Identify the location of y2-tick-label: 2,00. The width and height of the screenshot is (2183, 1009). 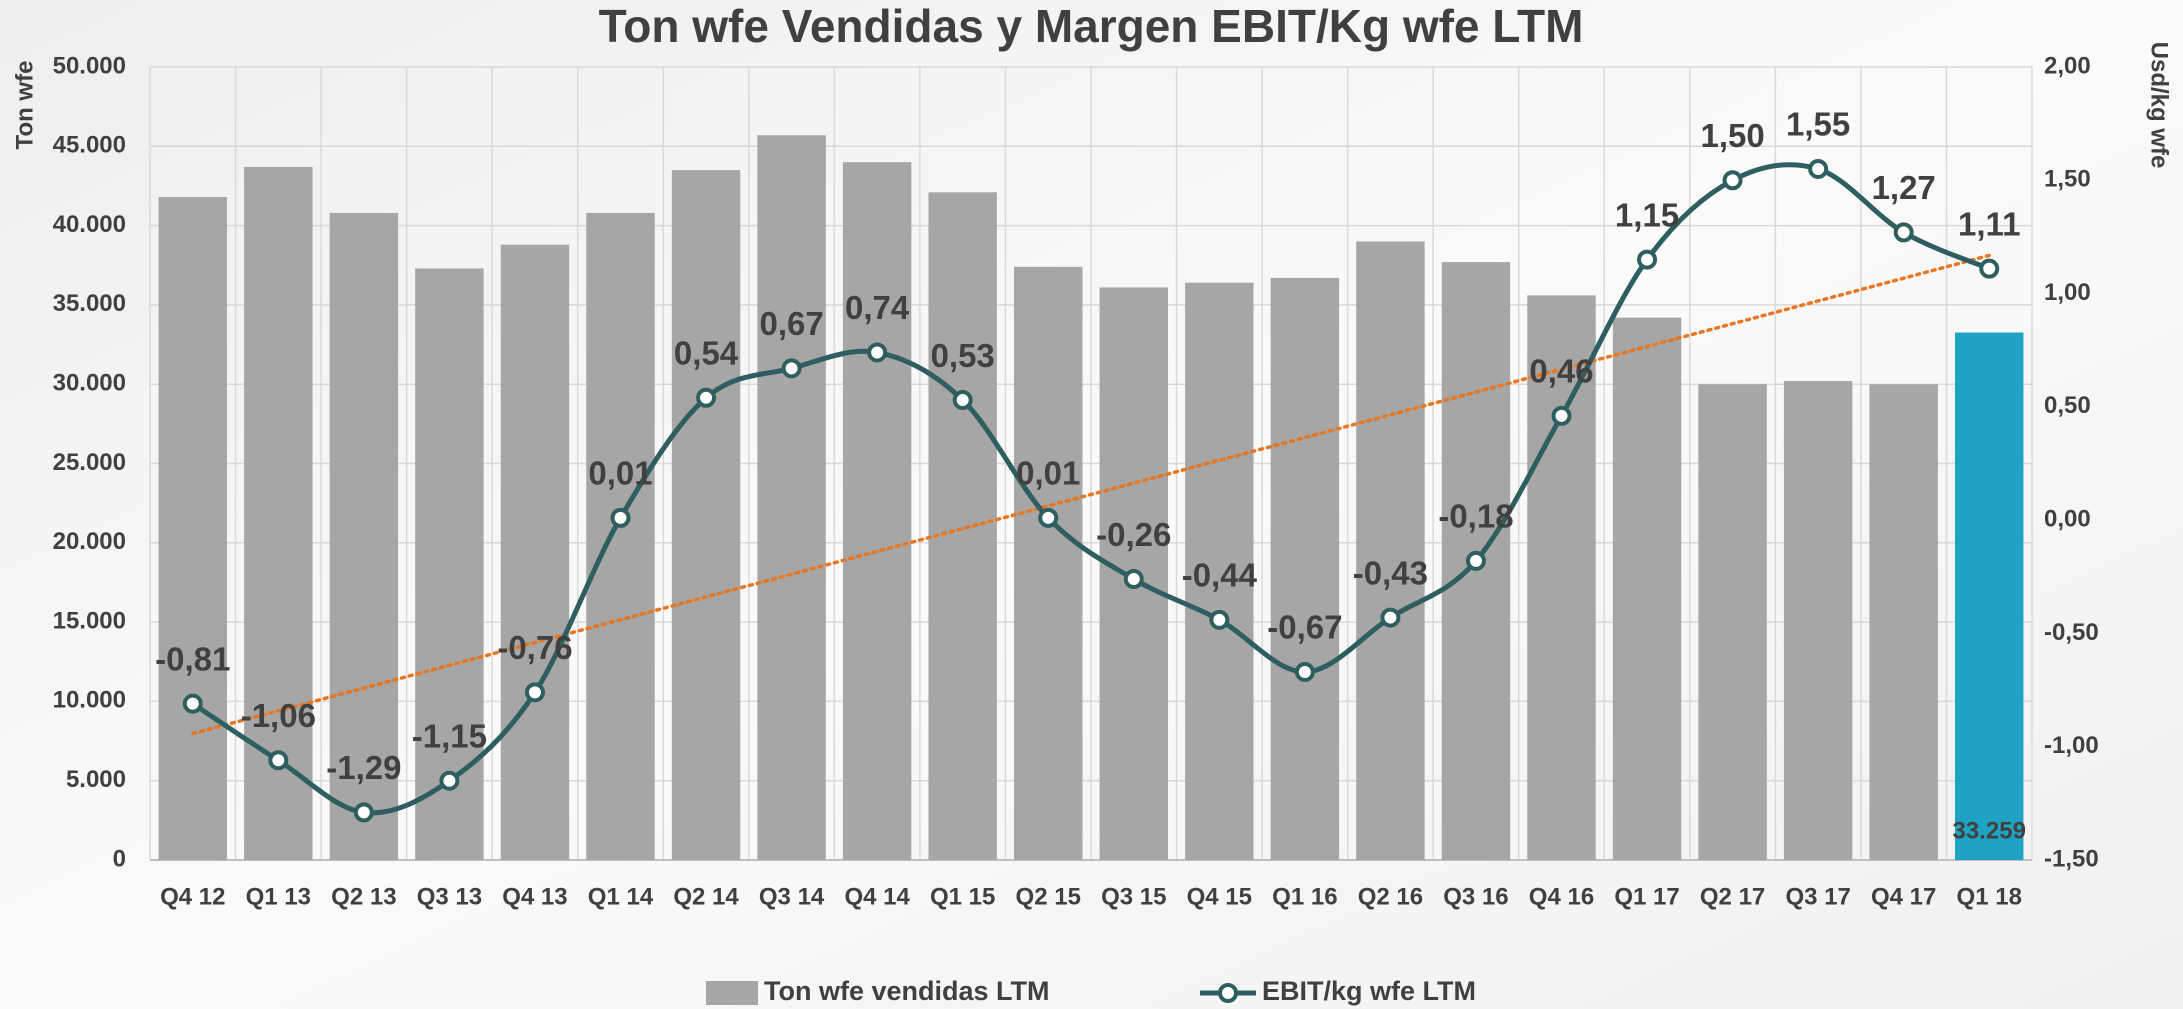
(2067, 65).